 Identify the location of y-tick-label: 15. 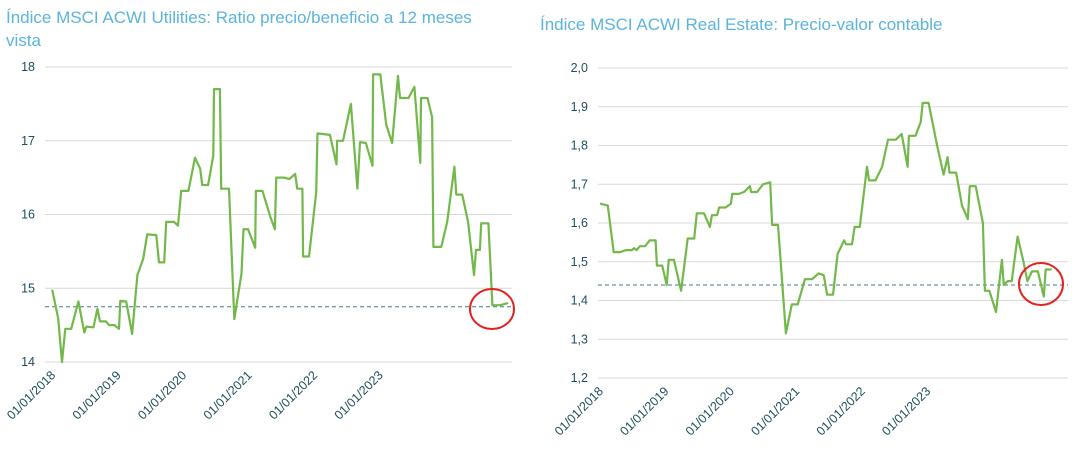
(28, 288).